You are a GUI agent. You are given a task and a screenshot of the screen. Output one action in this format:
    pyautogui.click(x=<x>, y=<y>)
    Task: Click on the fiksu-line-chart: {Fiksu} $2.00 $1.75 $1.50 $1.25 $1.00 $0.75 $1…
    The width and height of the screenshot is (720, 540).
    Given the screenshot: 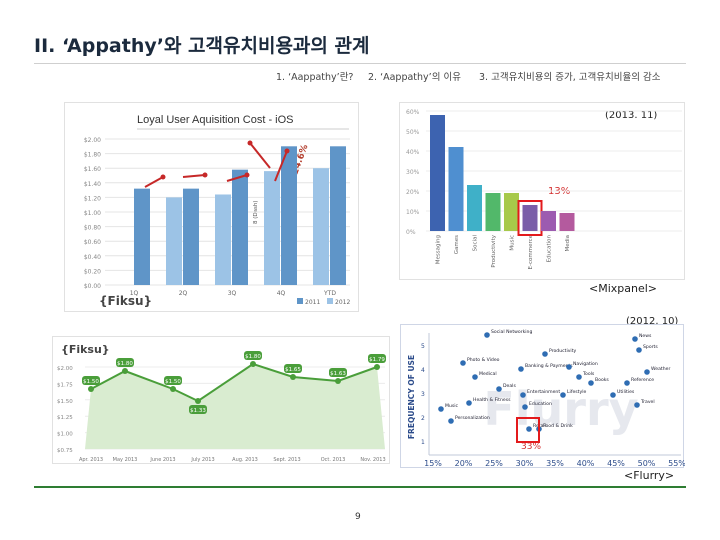 What is the action you would take?
    pyautogui.click(x=221, y=403)
    